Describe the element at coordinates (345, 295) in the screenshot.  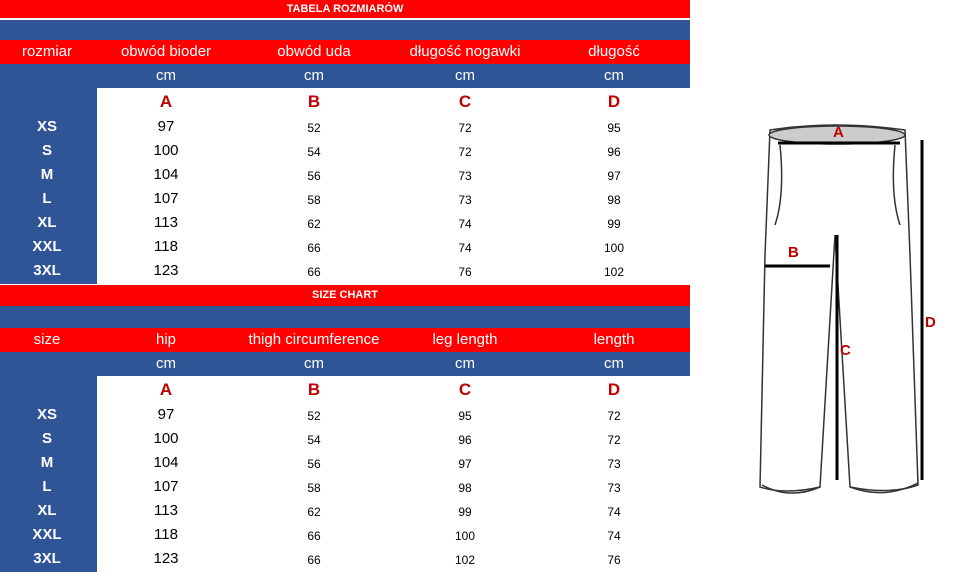
I see `table-title: SIZE CHART` at that location.